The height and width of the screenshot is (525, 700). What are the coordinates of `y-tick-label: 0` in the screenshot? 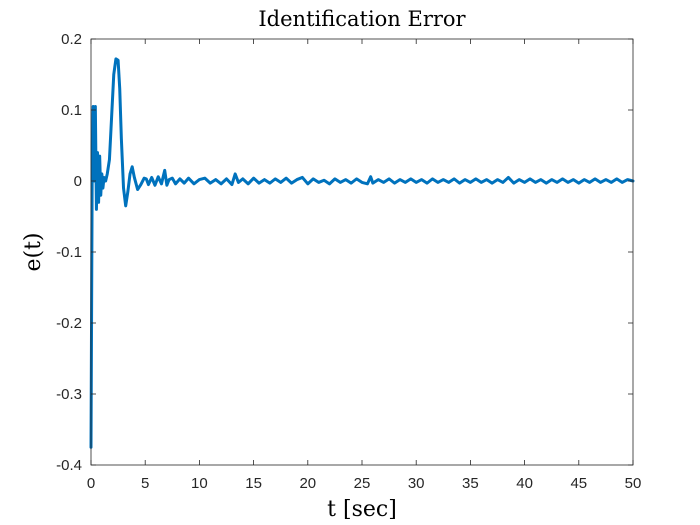 It's located at (78, 181).